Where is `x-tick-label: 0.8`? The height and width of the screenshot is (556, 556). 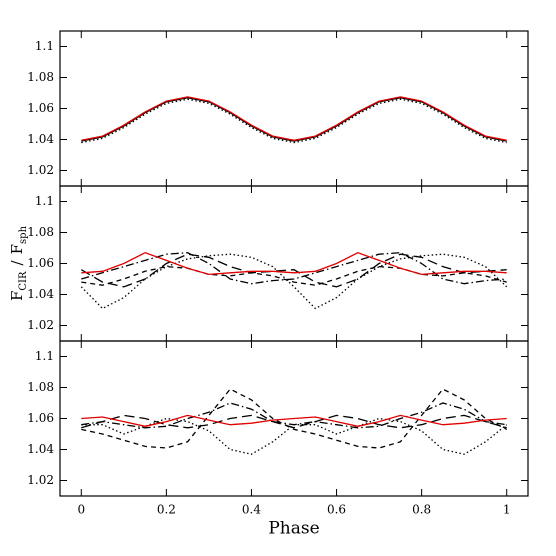
x-tick-label: 0.8 is located at coordinates (421, 510).